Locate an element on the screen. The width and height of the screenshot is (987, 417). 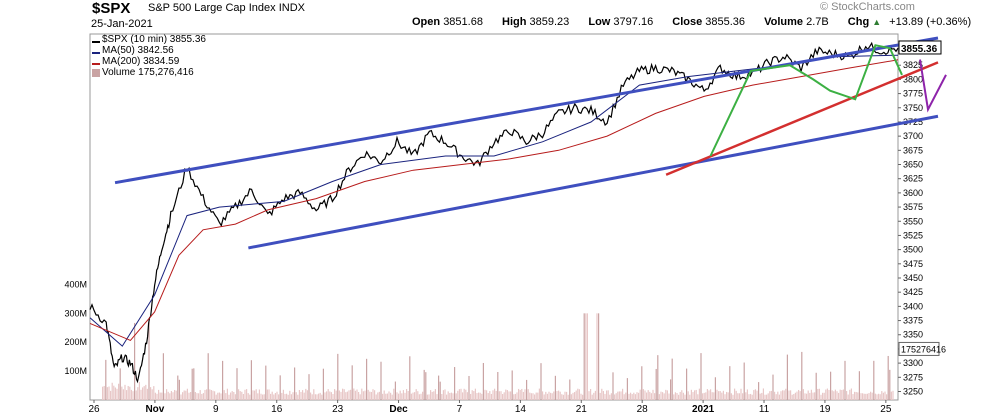
open-label: Open is located at coordinates (426, 22).